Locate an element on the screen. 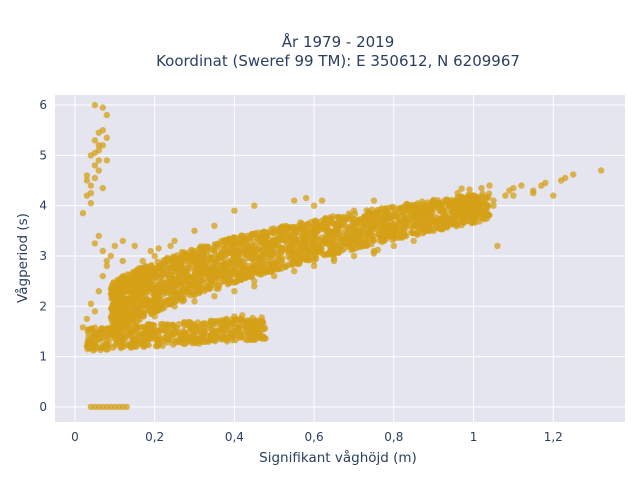  x-tick-labels: 0 0,2 0,4 0,6 0,8 1 1,2 is located at coordinates (317, 437).